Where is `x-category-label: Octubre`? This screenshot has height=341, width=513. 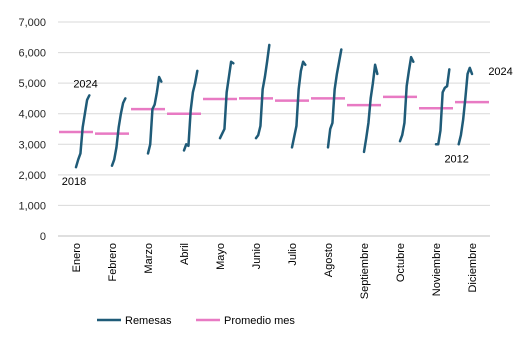
x-category-label: Octubre is located at coordinates (401, 262).